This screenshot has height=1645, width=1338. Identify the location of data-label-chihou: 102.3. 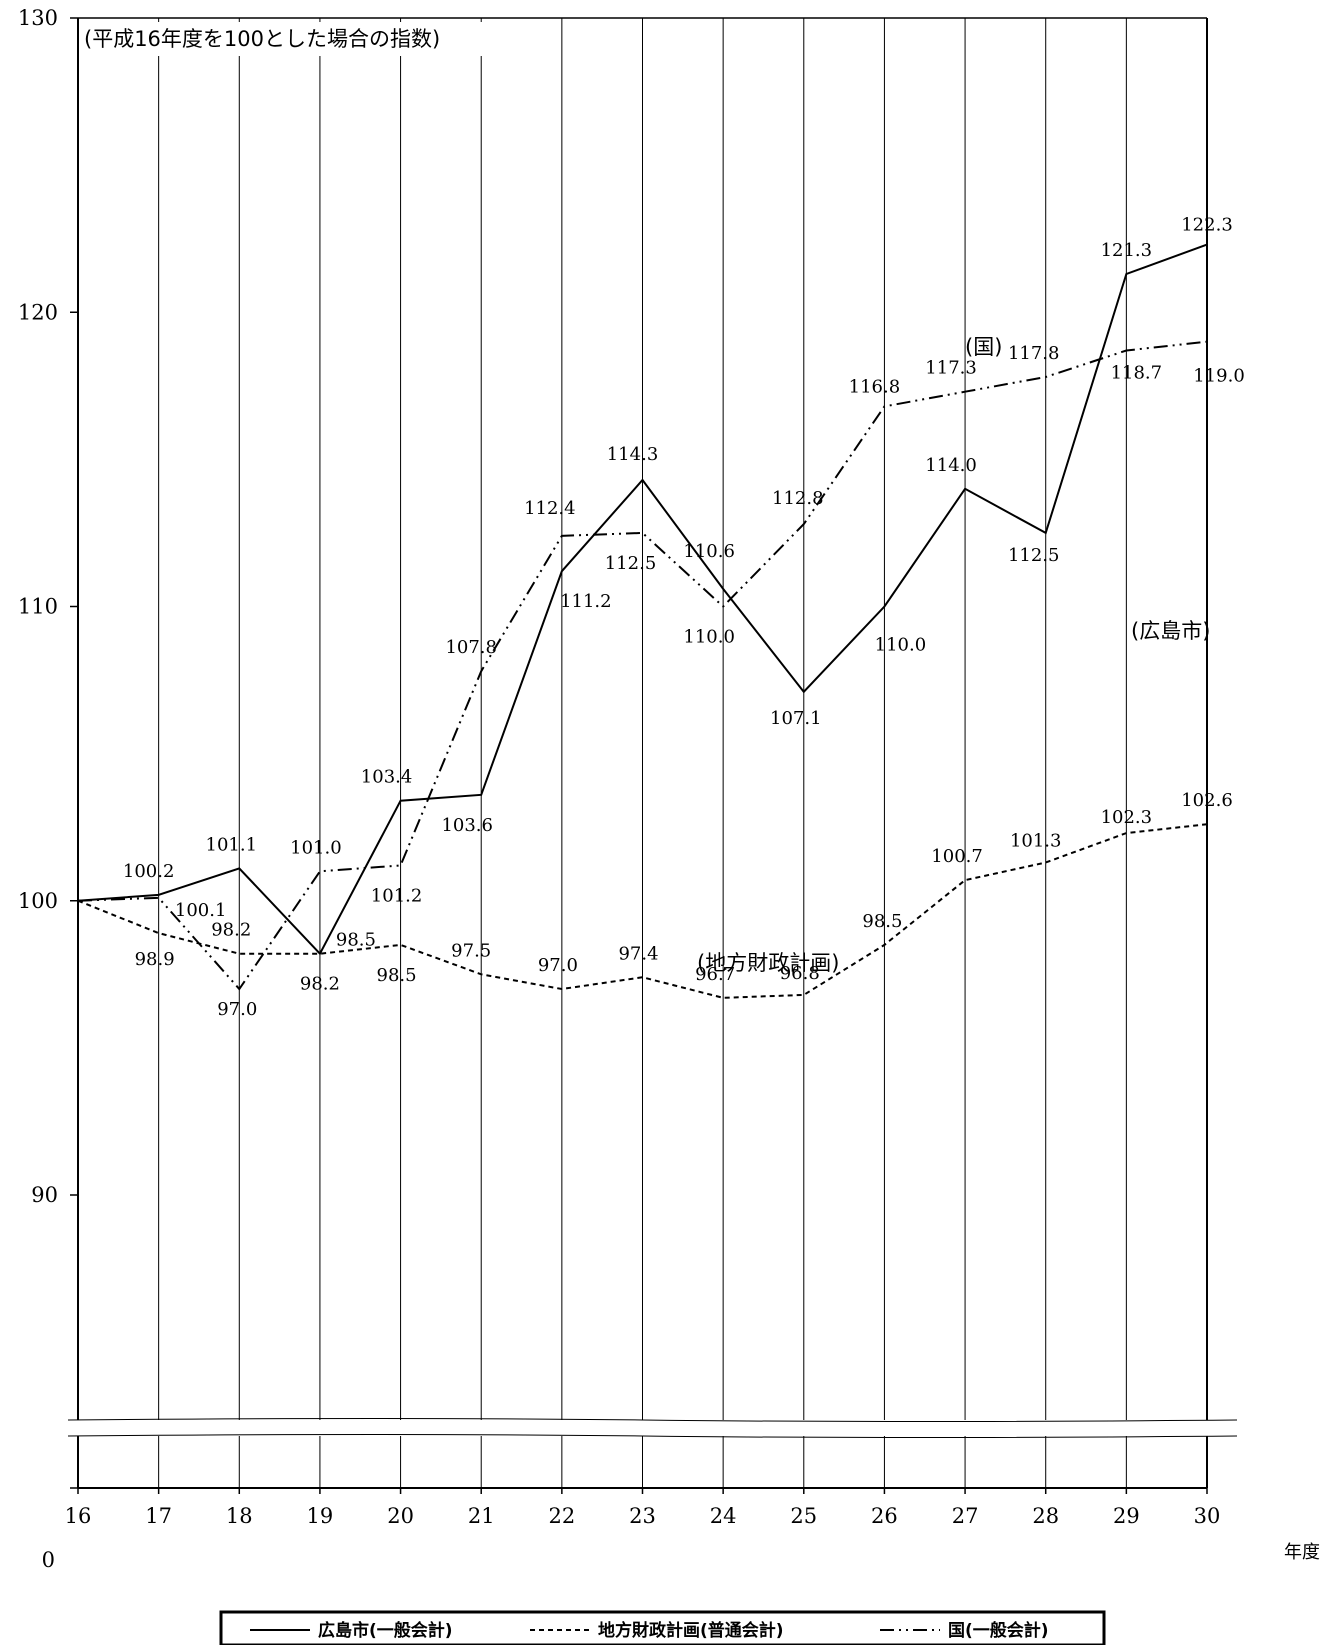
(1127, 817).